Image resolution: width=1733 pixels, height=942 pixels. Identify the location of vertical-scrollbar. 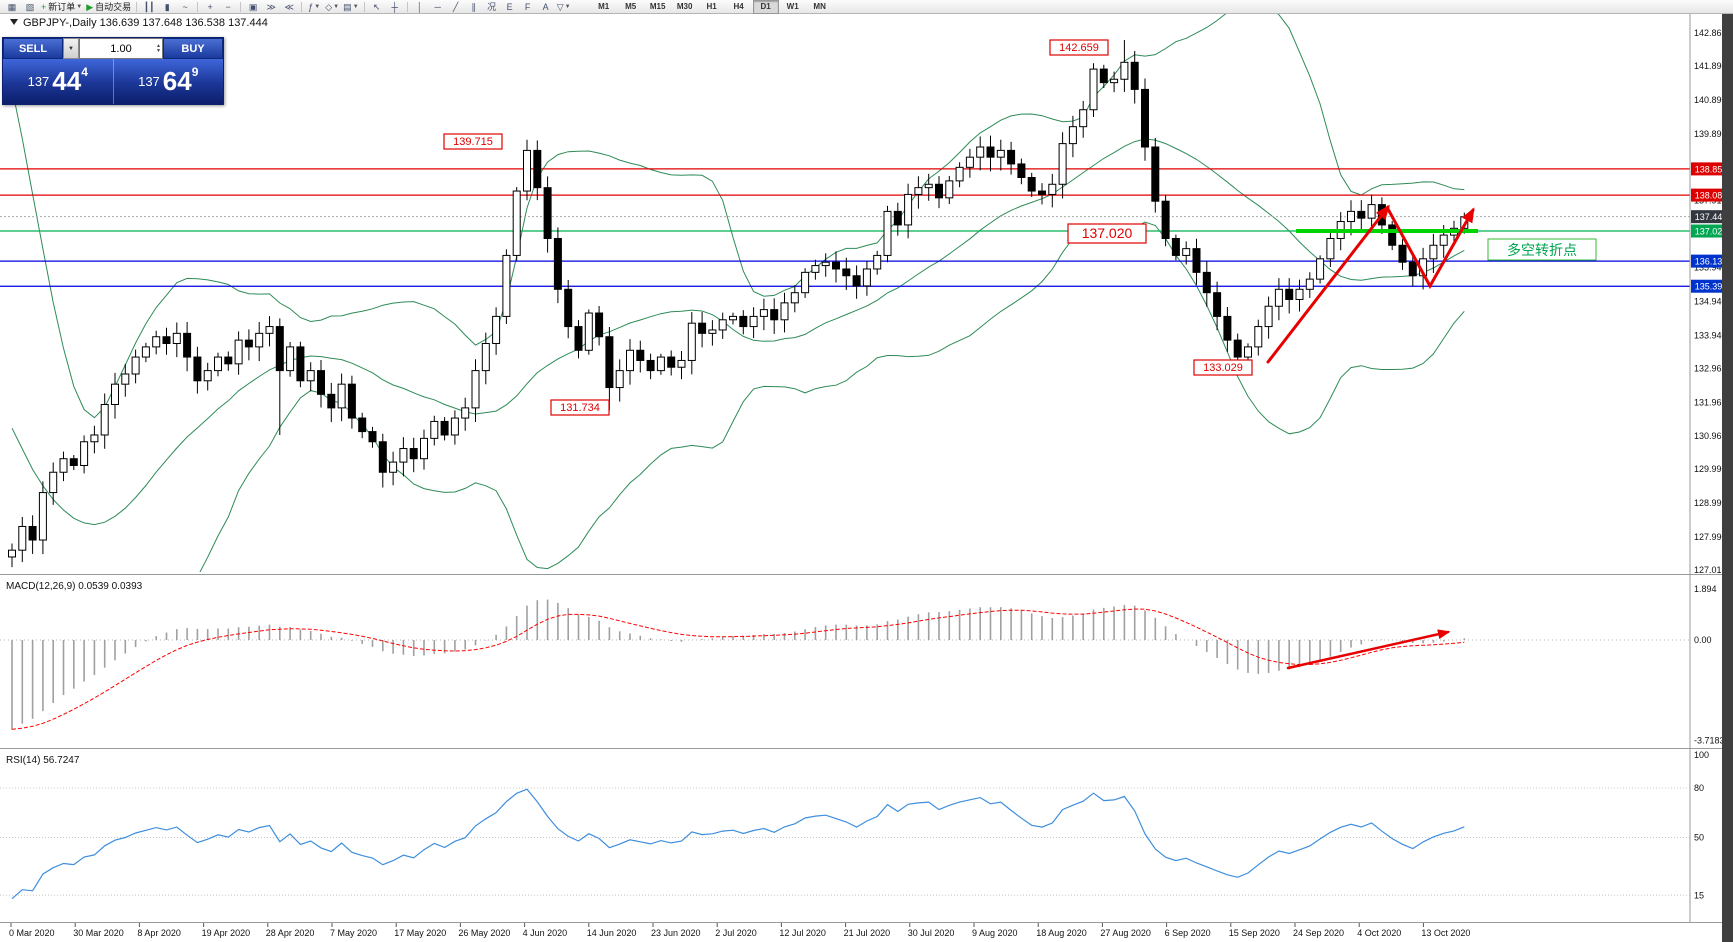
(1727, 478).